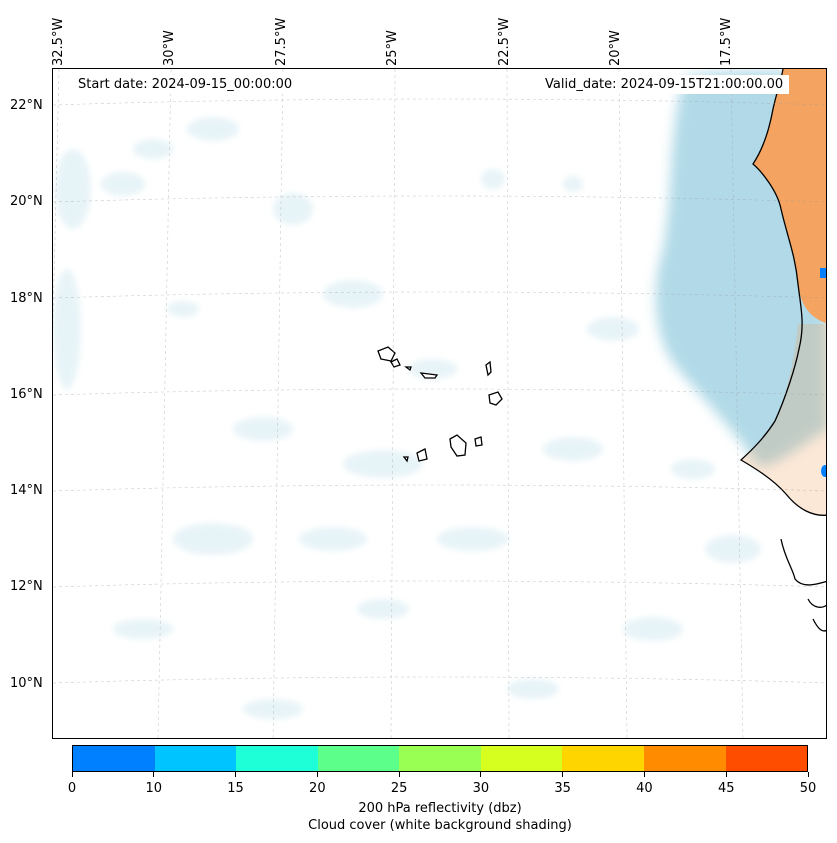 The height and width of the screenshot is (843, 837). I want to click on colorbar-tick-label: 30, so click(481, 788).